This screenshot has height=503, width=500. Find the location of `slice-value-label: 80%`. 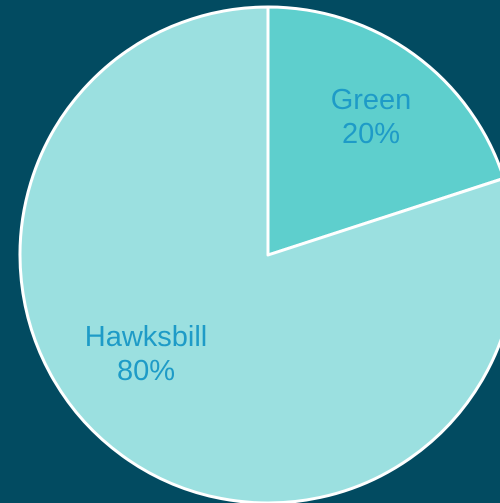

slice-value-label: 80% is located at coordinates (146, 371).